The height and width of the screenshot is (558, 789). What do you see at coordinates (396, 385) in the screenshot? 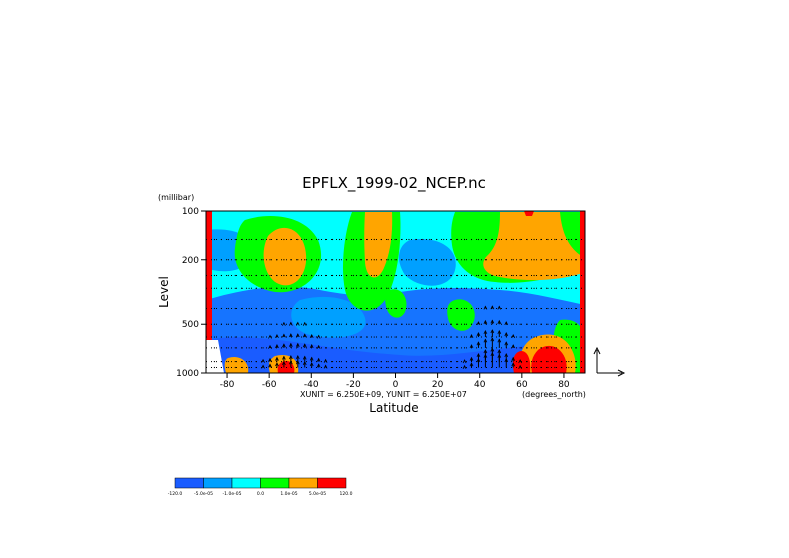
I see `x-tick-label: 0` at bounding box center [396, 385].